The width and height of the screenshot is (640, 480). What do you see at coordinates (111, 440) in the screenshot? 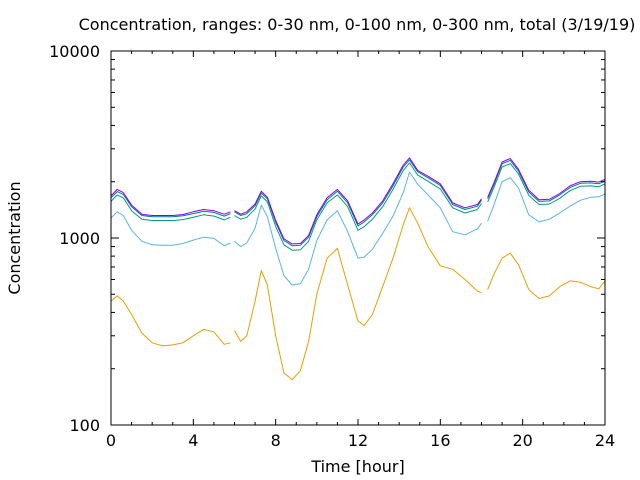
I see `x-tick-label: 0` at bounding box center [111, 440].